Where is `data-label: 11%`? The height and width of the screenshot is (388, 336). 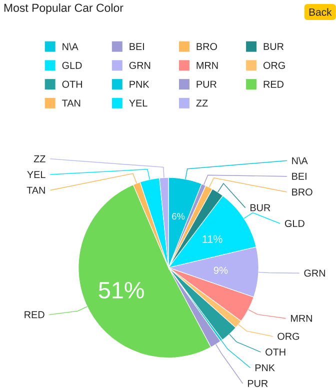
data-label: 11% is located at coordinates (212, 239).